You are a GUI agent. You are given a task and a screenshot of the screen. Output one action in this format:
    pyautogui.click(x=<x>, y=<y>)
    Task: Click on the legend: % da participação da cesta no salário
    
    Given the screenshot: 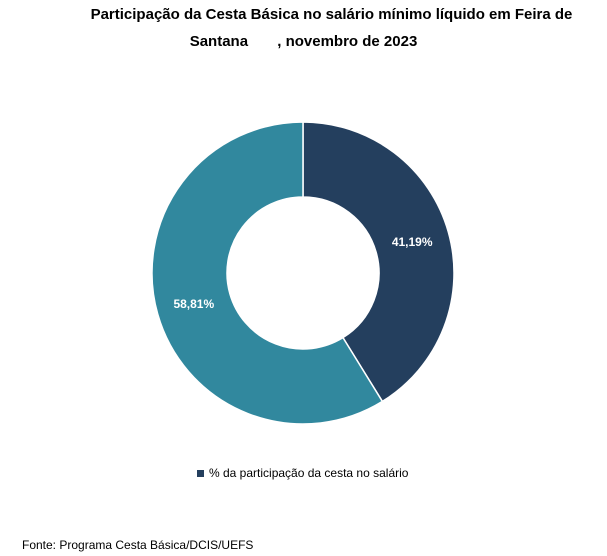 What is the action you would take?
    pyautogui.click(x=302, y=473)
    